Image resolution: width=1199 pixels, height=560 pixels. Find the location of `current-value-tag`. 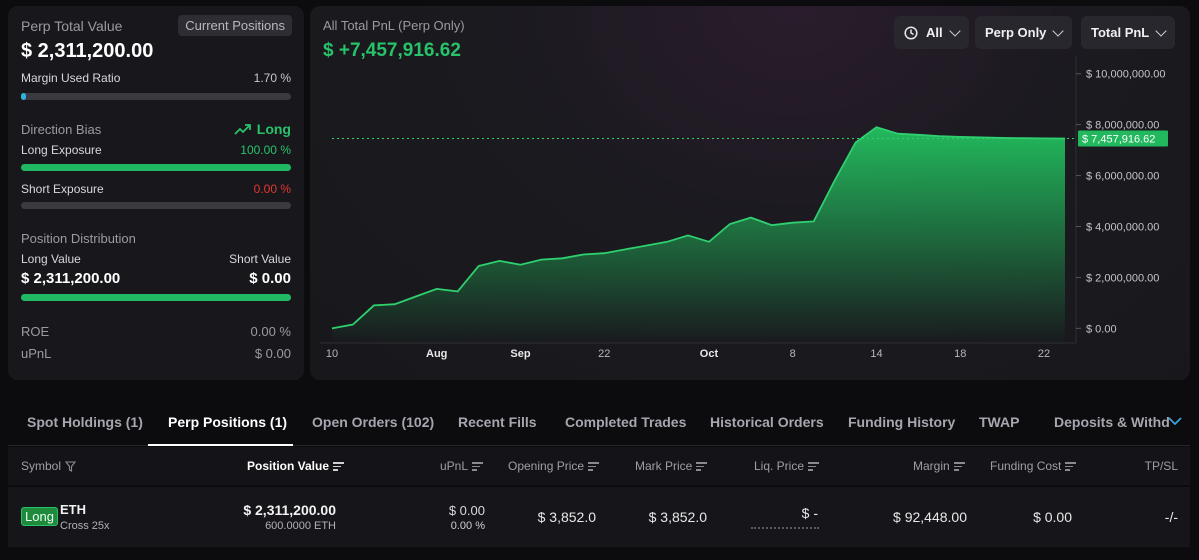

current-value-tag is located at coordinates (1123, 138).